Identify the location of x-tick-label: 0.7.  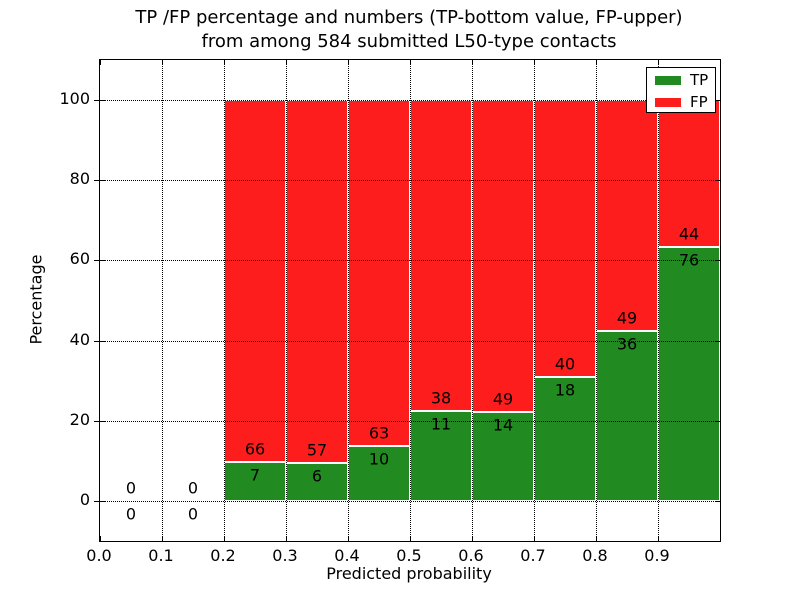
(533, 555).